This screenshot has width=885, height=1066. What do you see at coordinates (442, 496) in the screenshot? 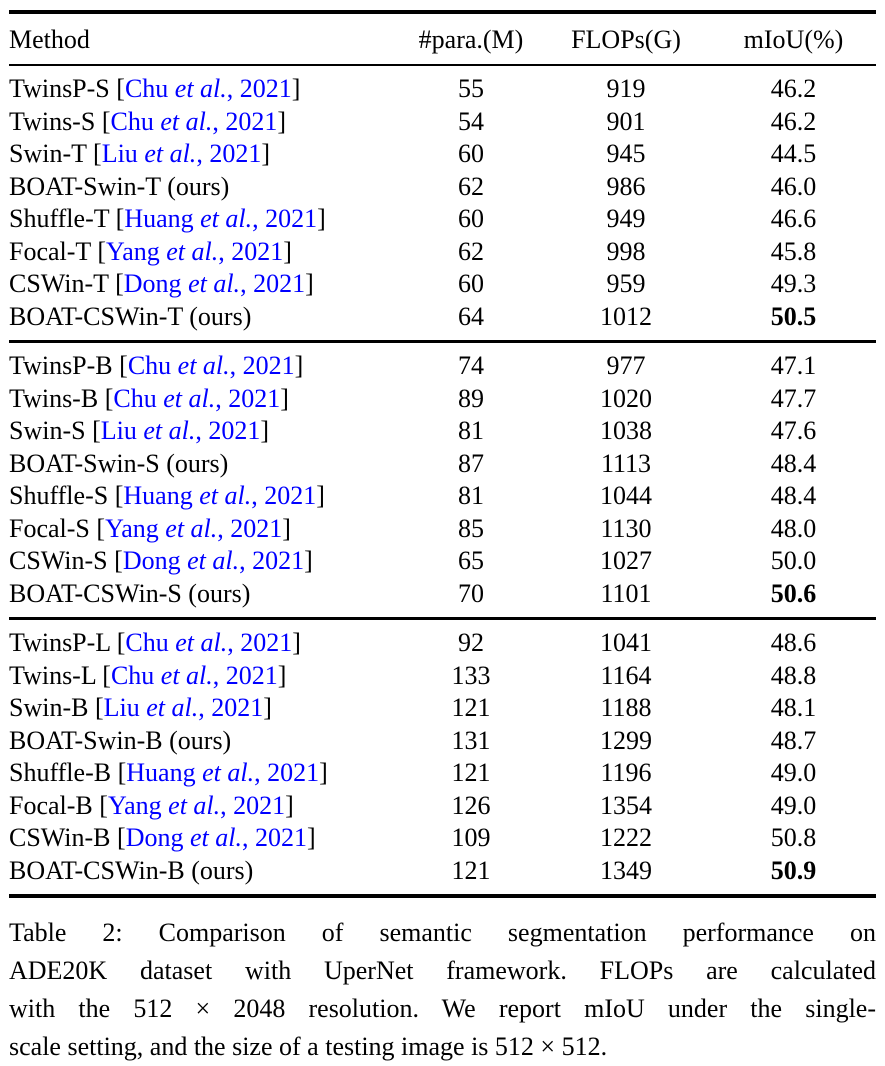
I see `table-row: Shuffle-S [Huang et al., 2021] 81 1044 48.4` at bounding box center [442, 496].